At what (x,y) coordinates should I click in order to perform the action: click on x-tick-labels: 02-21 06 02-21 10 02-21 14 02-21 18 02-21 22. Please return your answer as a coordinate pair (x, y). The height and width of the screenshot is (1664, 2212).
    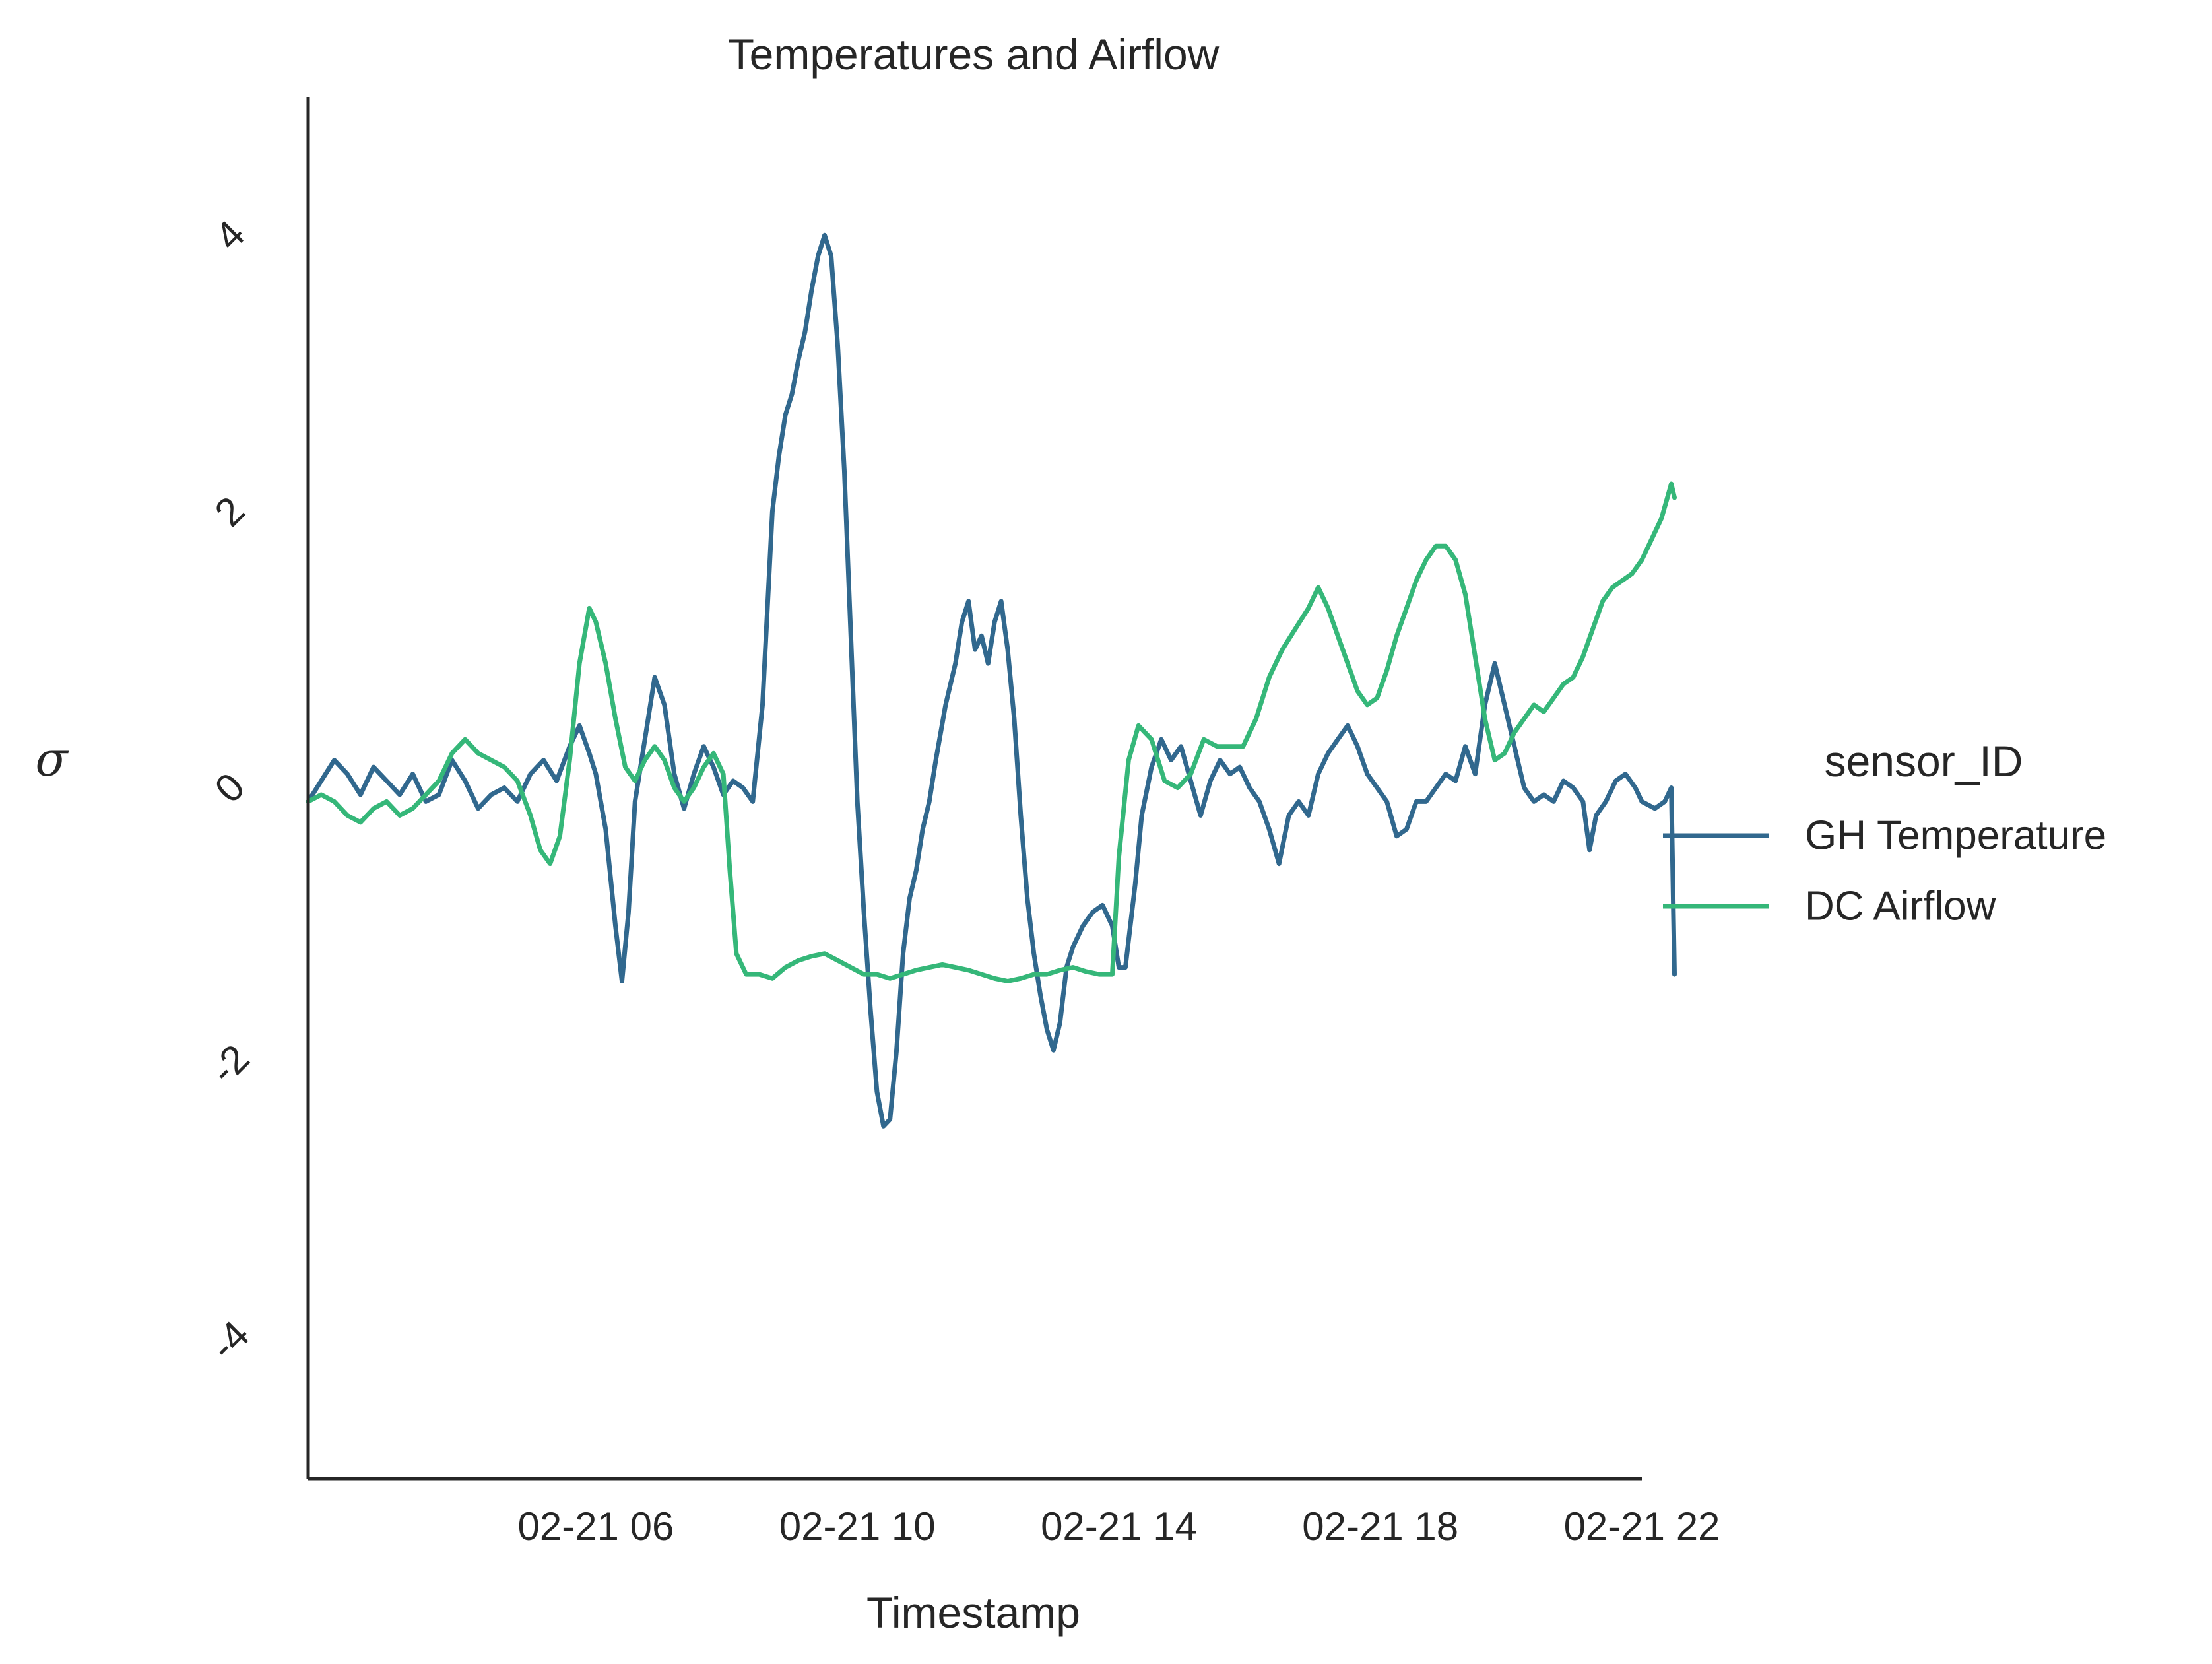
    Looking at the image, I should click on (1118, 1526).